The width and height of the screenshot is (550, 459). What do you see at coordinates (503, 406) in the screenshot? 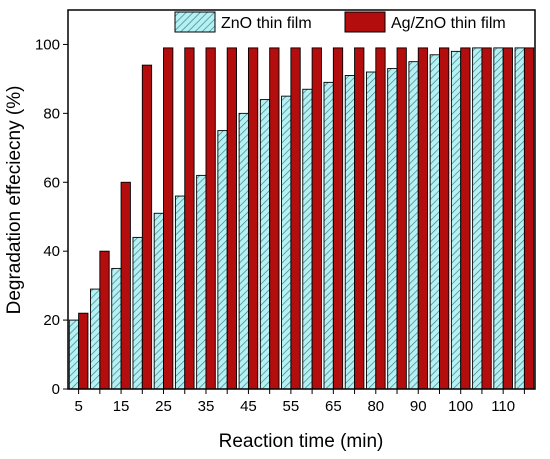
I see `x-tick-label: 110` at bounding box center [503, 406].